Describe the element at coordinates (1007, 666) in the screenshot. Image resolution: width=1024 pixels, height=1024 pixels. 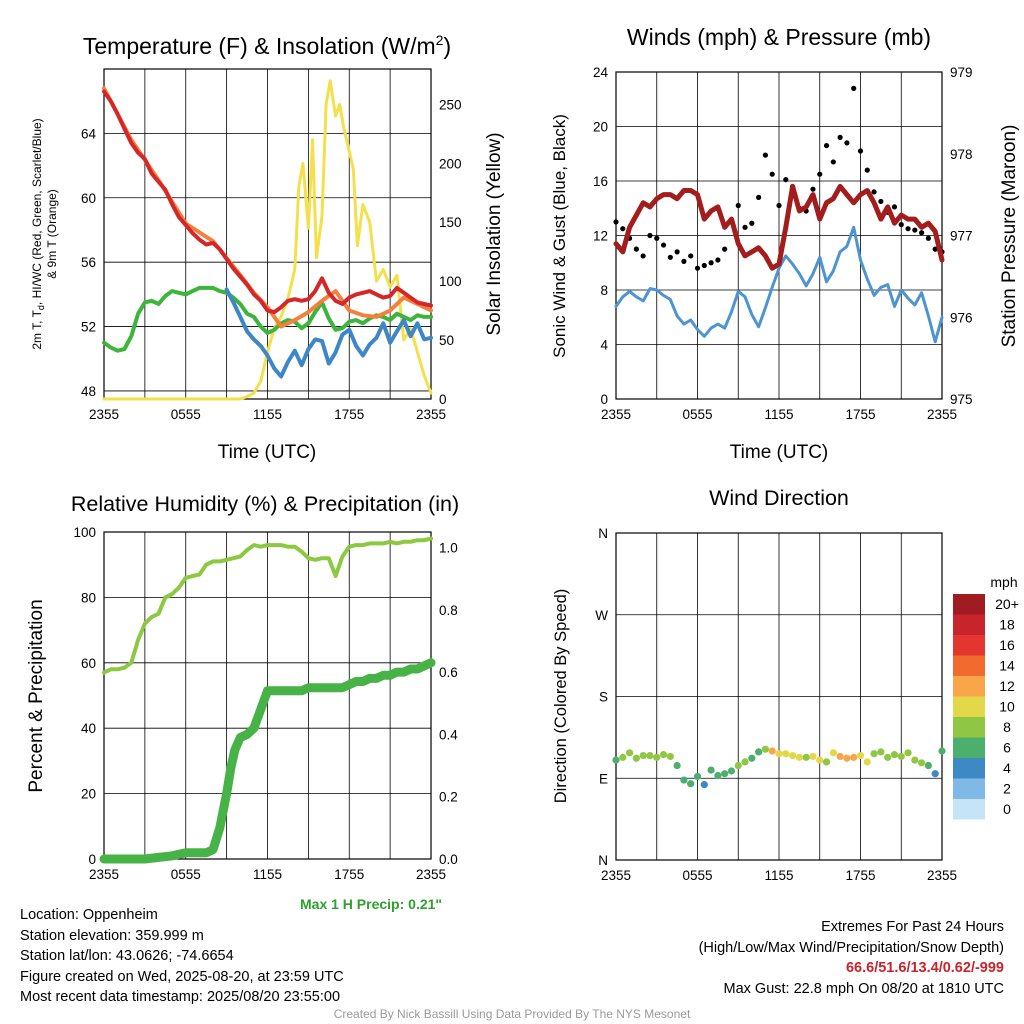
I see `legend-label: 14` at that location.